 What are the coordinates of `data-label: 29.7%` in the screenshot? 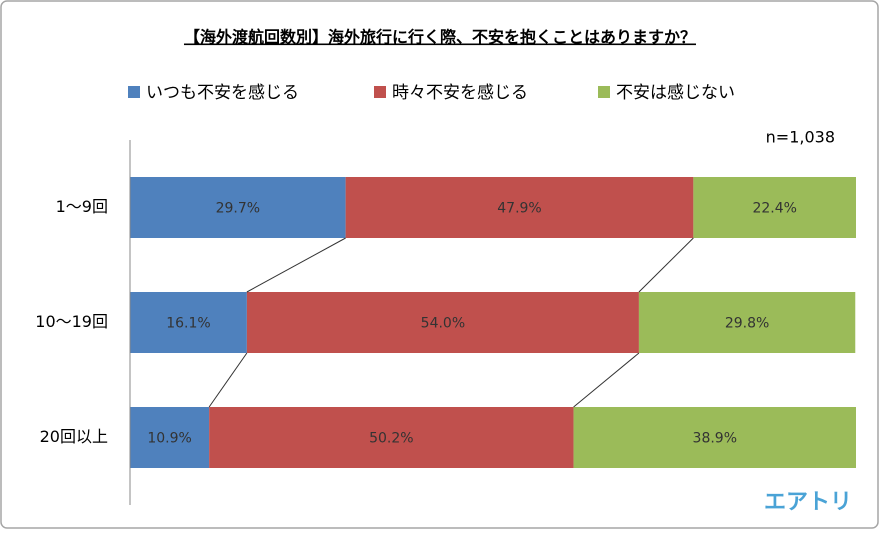 It's located at (238, 209).